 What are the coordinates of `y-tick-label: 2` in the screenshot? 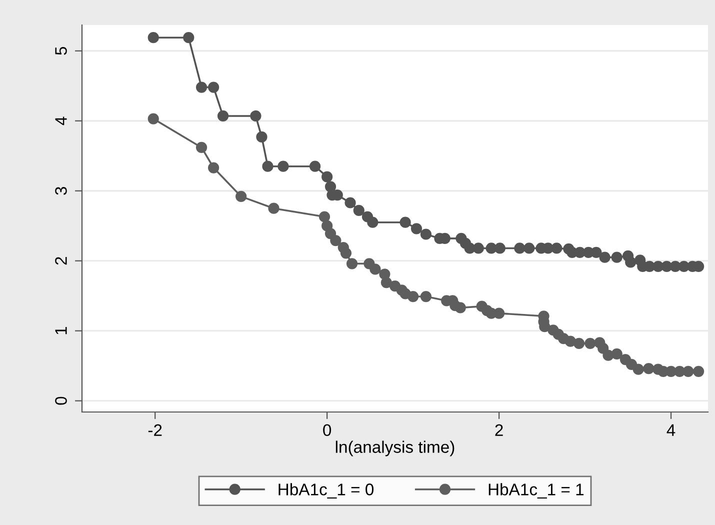 It's located at (61, 261).